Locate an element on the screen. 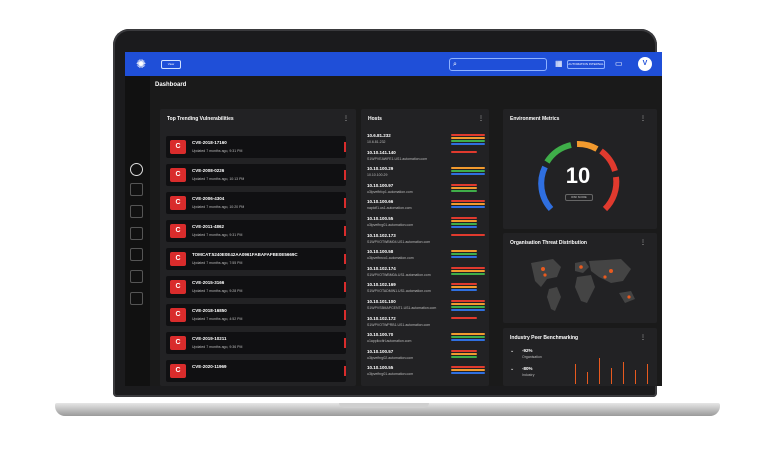  host-name: u3lpvefbnco1.automation.com is located at coordinates (390, 258).